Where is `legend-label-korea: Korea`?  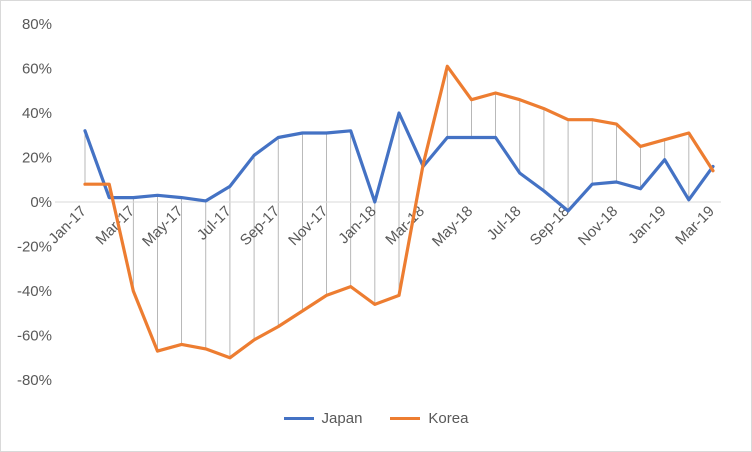 legend-label-korea: Korea is located at coordinates (448, 418).